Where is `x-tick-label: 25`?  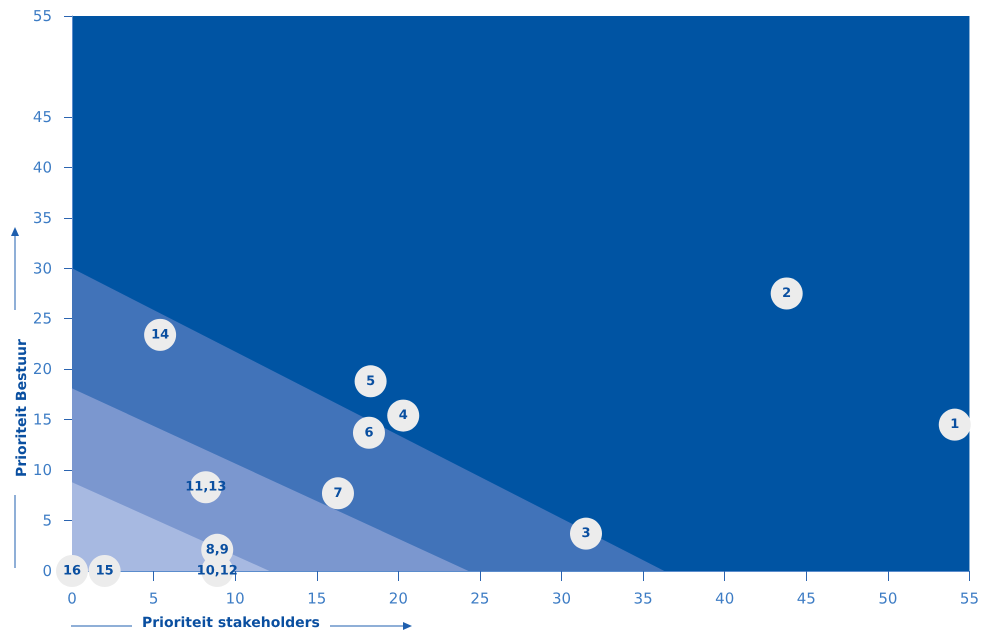
x-tick-label: 25 is located at coordinates (480, 599).